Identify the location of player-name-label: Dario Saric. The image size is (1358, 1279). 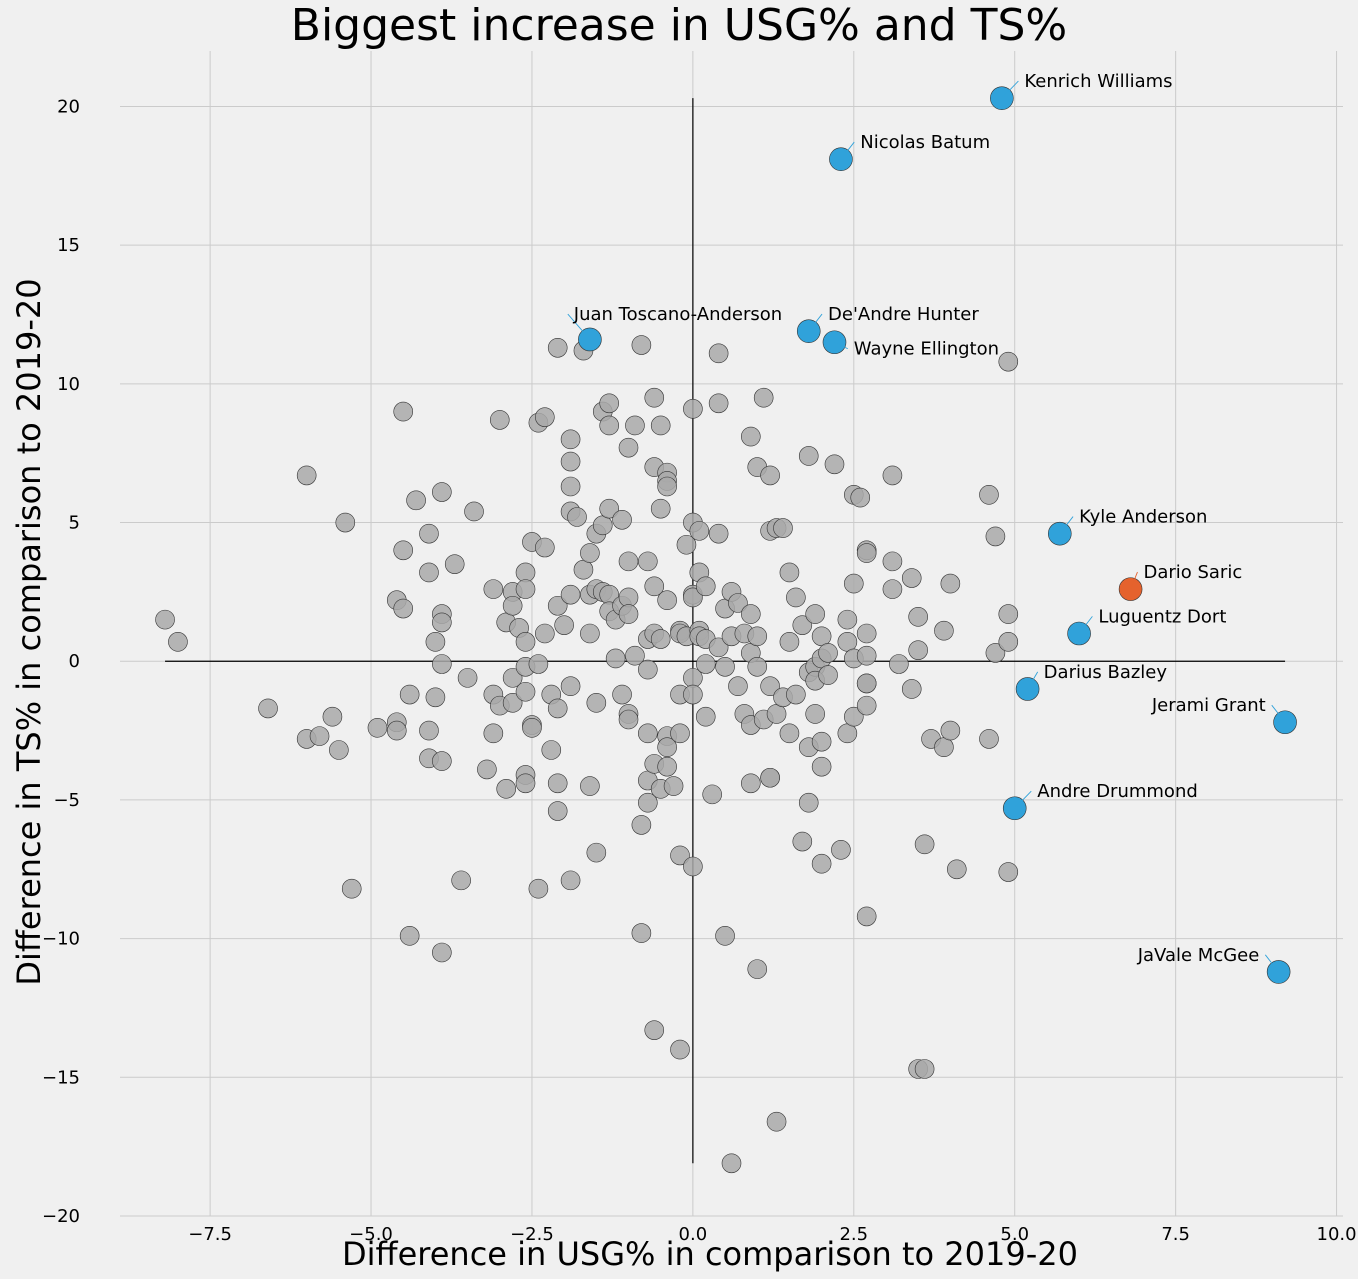
(1192, 572).